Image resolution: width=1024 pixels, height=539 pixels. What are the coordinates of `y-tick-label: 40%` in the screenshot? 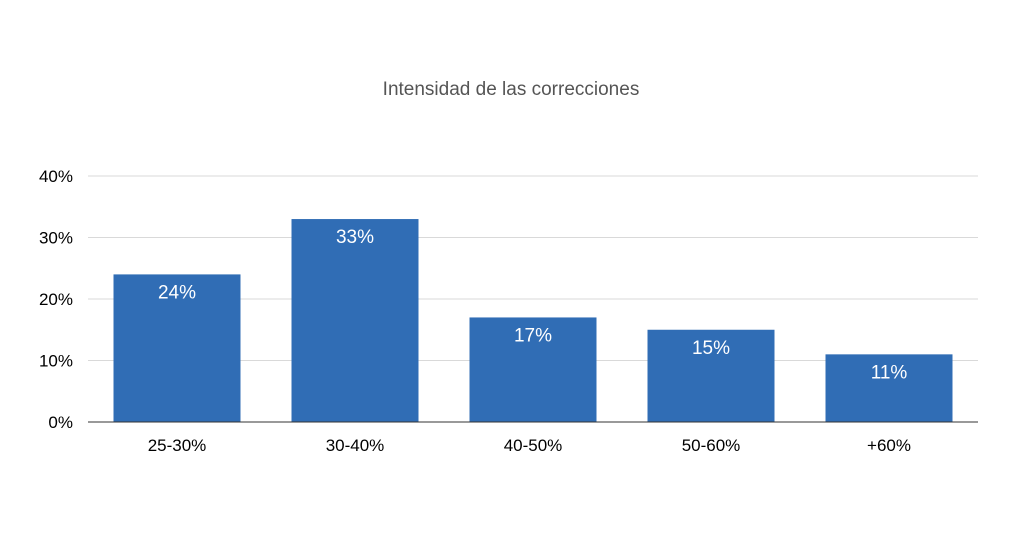 It's located at (56, 176).